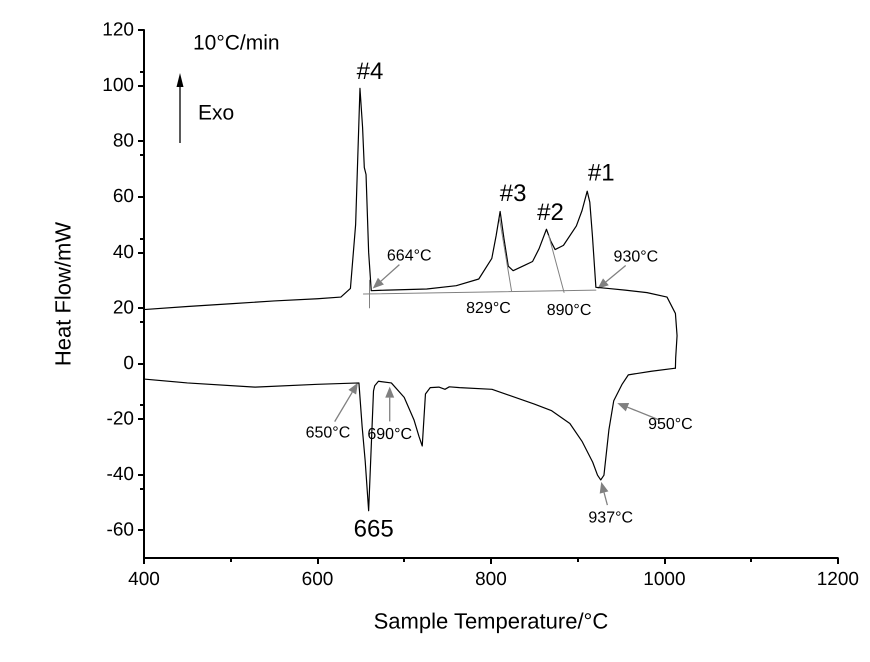  Describe the element at coordinates (491, 579) in the screenshot. I see `x-tick-label: 800` at that location.